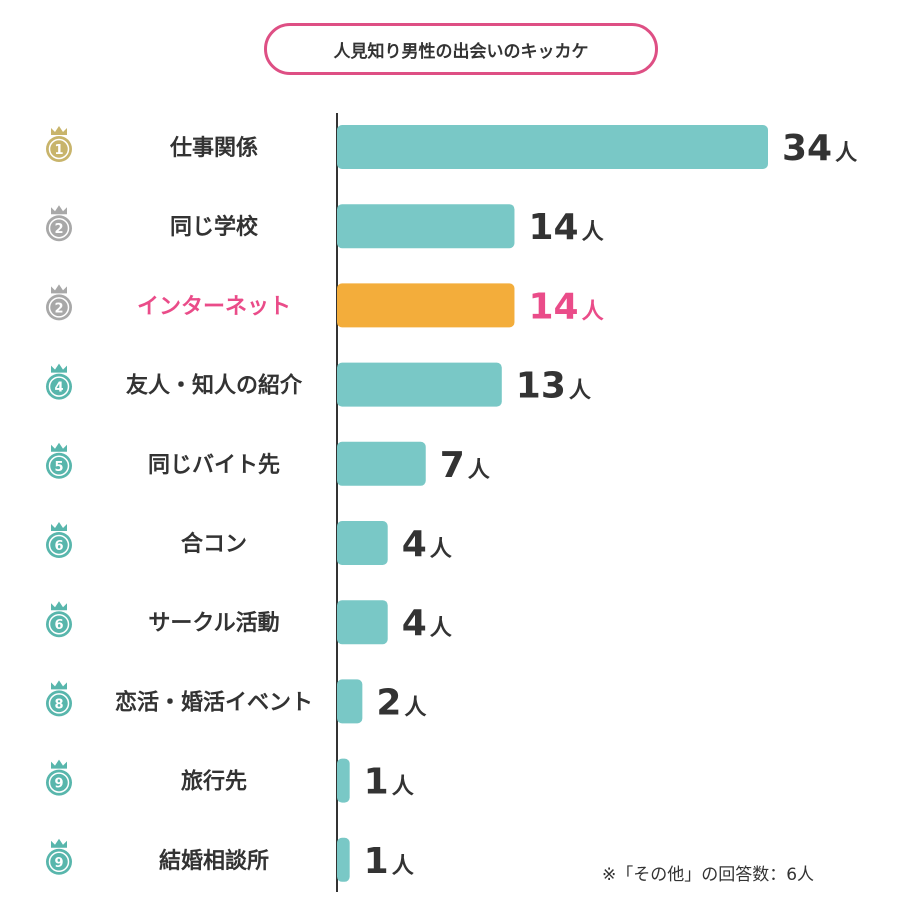 This screenshot has height=914, width=900. What do you see at coordinates (58, 467) in the screenshot?
I see `rank-number: 5` at bounding box center [58, 467].